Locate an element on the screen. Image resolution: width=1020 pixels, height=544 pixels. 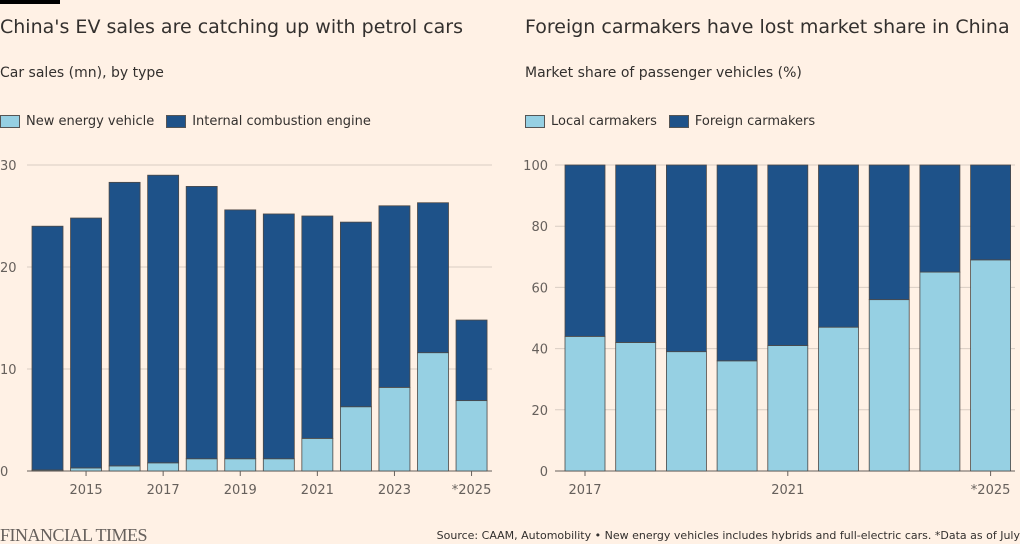
ft-top-bar is located at coordinates (30, 2).